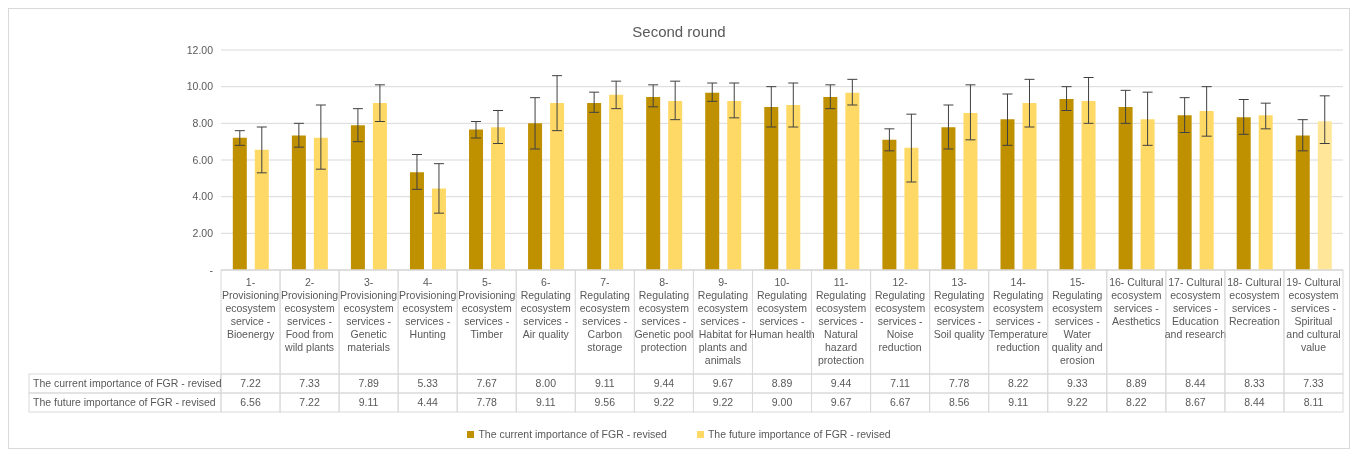 This screenshot has height=459, width=1370. What do you see at coordinates (369, 383) in the screenshot?
I see `data-label: 7.89` at bounding box center [369, 383].